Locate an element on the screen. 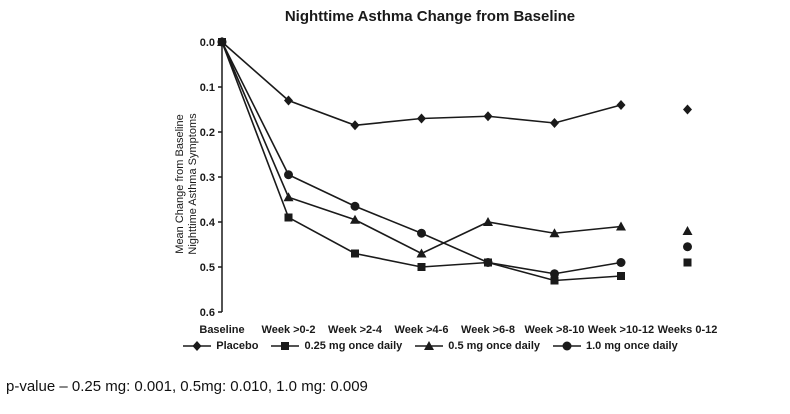  legend-triangle-icon is located at coordinates (429, 345).